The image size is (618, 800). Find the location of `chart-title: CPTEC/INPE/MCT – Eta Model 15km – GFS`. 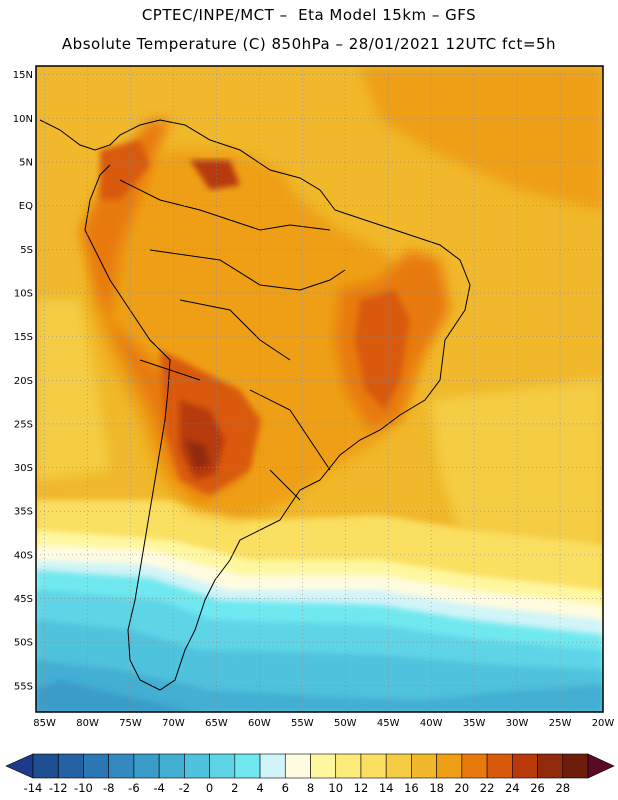

chart-title: CPTEC/INPE/MCT – Eta Model 15km – GFS is located at coordinates (309, 15).